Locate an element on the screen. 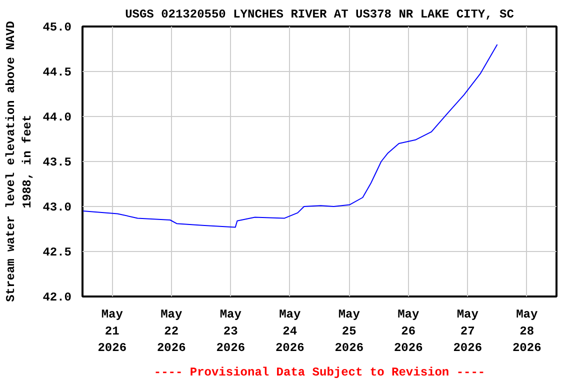 This screenshot has height=384, width=576. text: ---- Provisional Data Subject to Revision ---- is located at coordinates (320, 373).